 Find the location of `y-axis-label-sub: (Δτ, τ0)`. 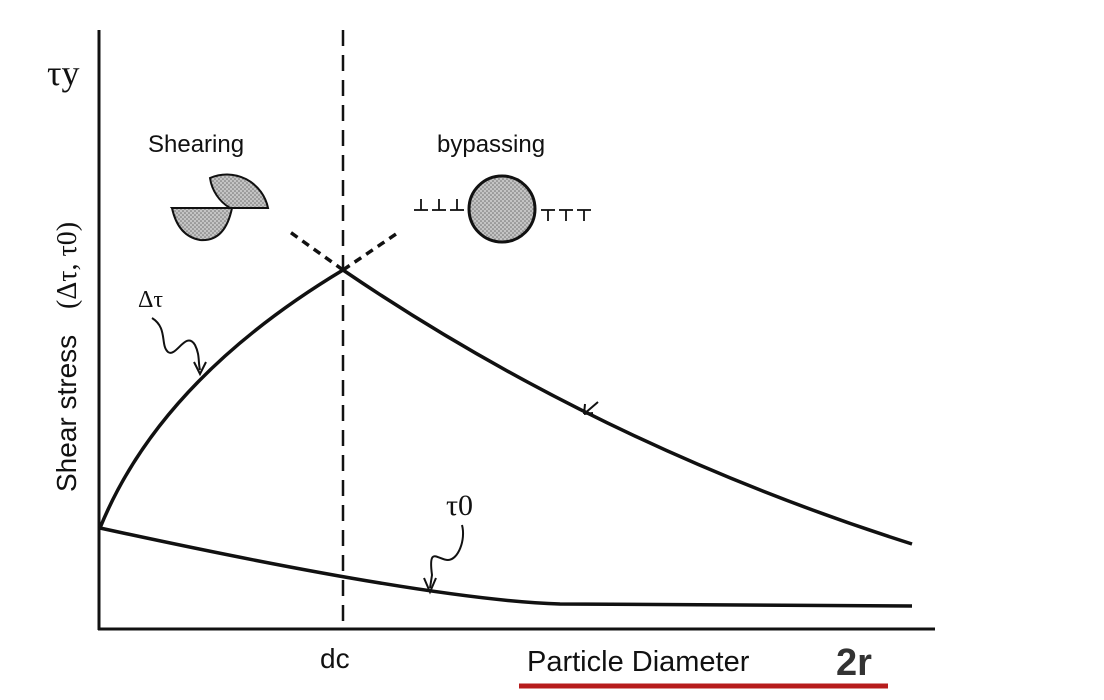

y-axis-label-sub: (Δτ, τ0) is located at coordinates (67, 265).